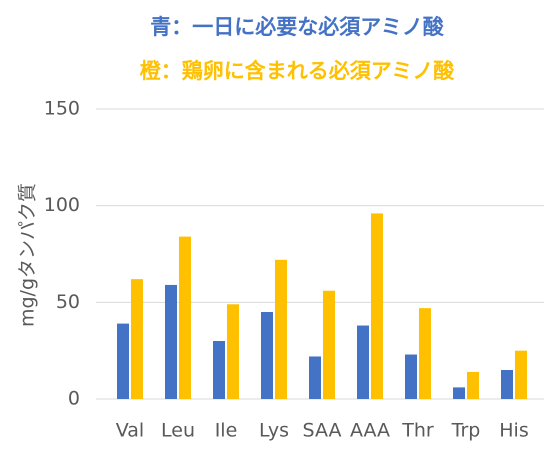 The image size is (554, 457). Describe the element at coordinates (466, 431) in the screenshot. I see `x-tick-label: Trp` at that location.